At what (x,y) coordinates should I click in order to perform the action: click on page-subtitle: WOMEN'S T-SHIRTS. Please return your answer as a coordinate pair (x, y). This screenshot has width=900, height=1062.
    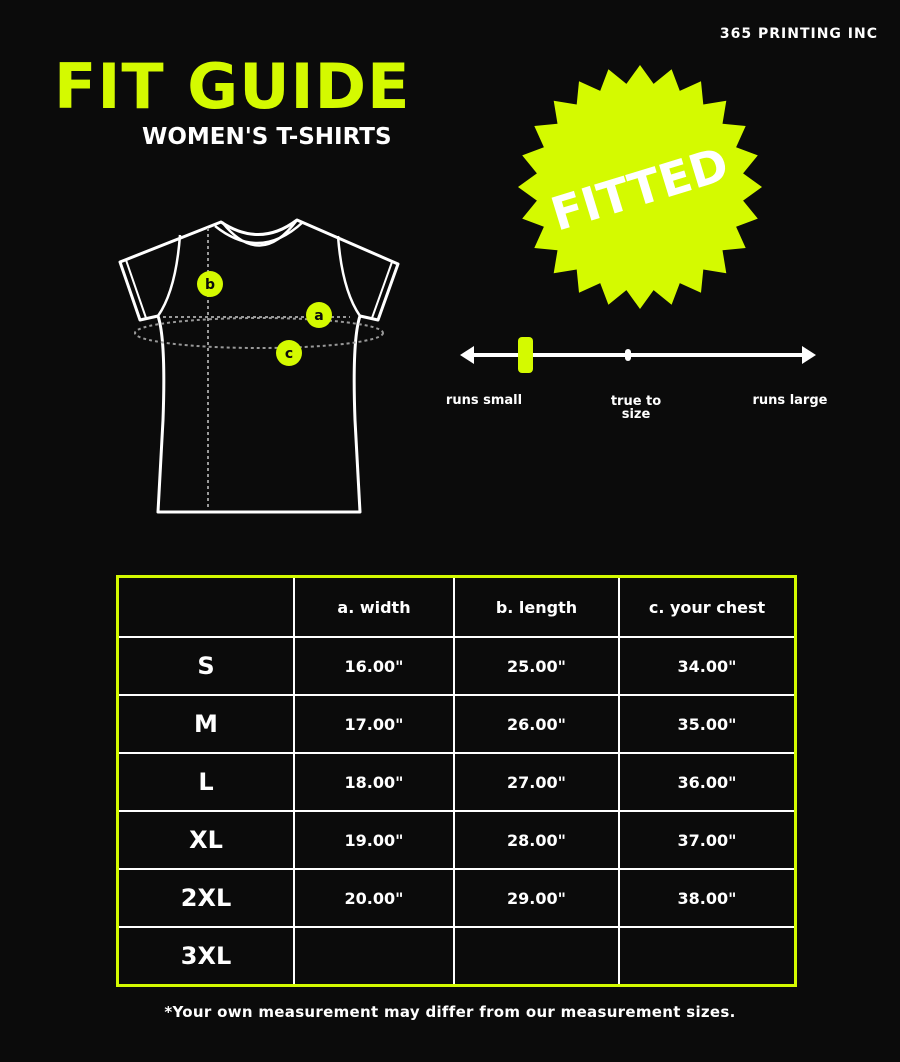
    Looking at the image, I should click on (267, 137).